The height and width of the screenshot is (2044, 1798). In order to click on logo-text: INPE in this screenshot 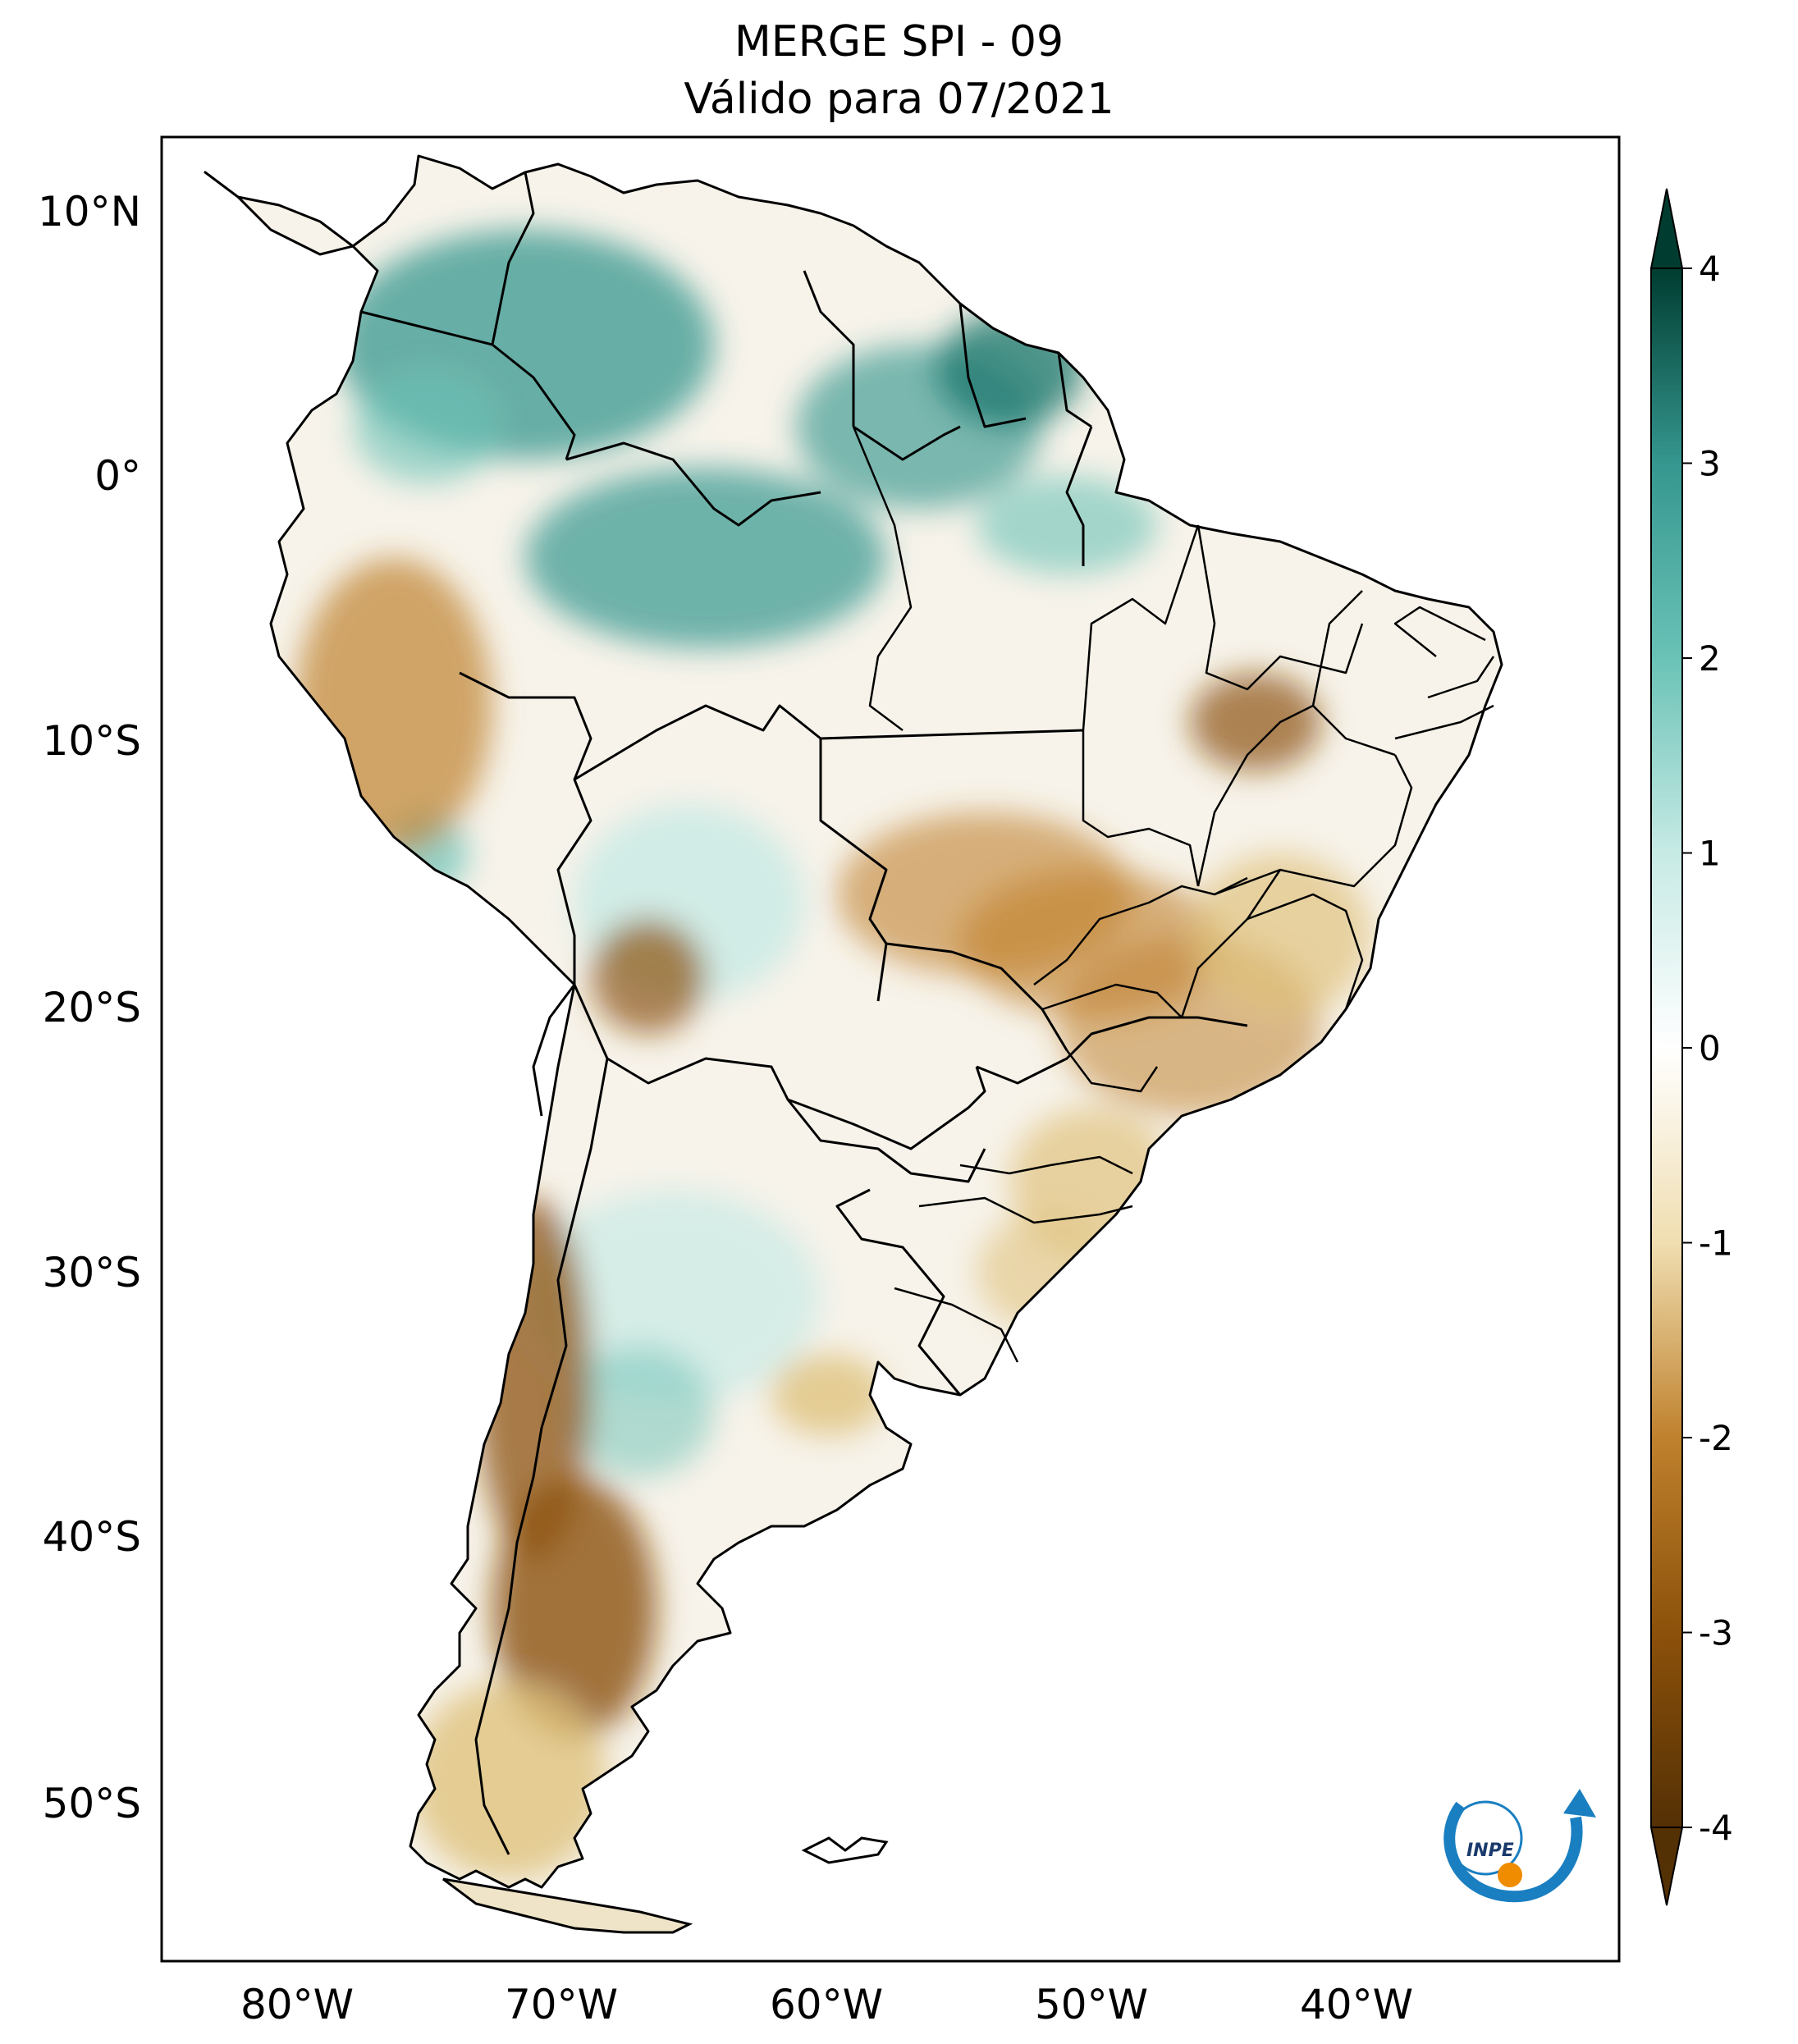, I will do `click(1490, 1851)`.